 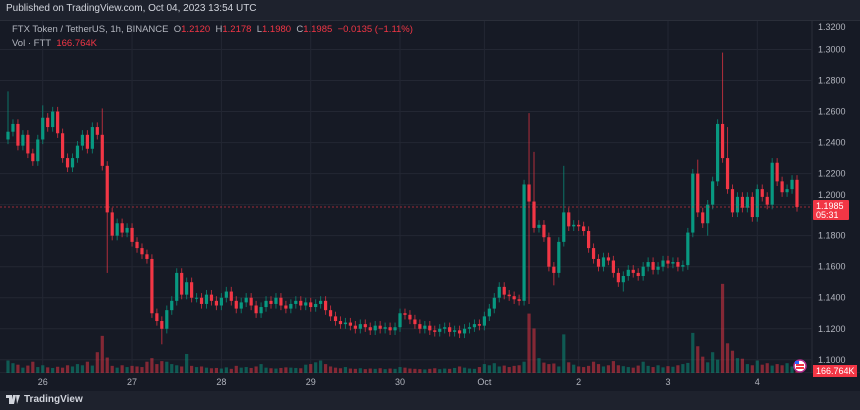 I want to click on symbol-title: FTX Token / TetherUS, 1h, BINANCE, so click(x=90, y=29).